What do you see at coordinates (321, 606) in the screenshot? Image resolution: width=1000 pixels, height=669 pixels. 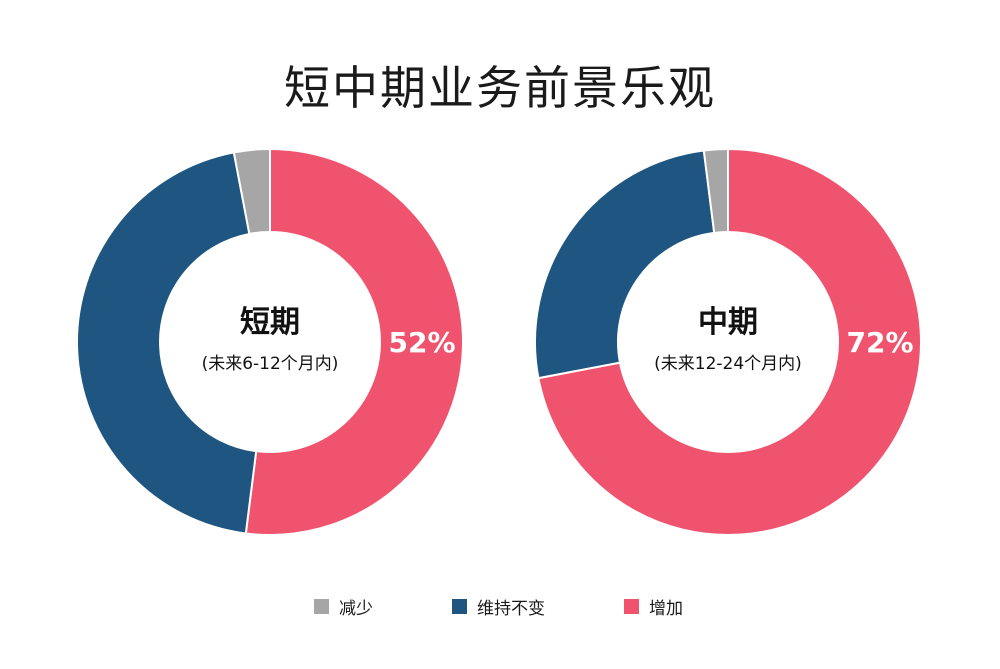 I see `legend-swatch-decrease` at bounding box center [321, 606].